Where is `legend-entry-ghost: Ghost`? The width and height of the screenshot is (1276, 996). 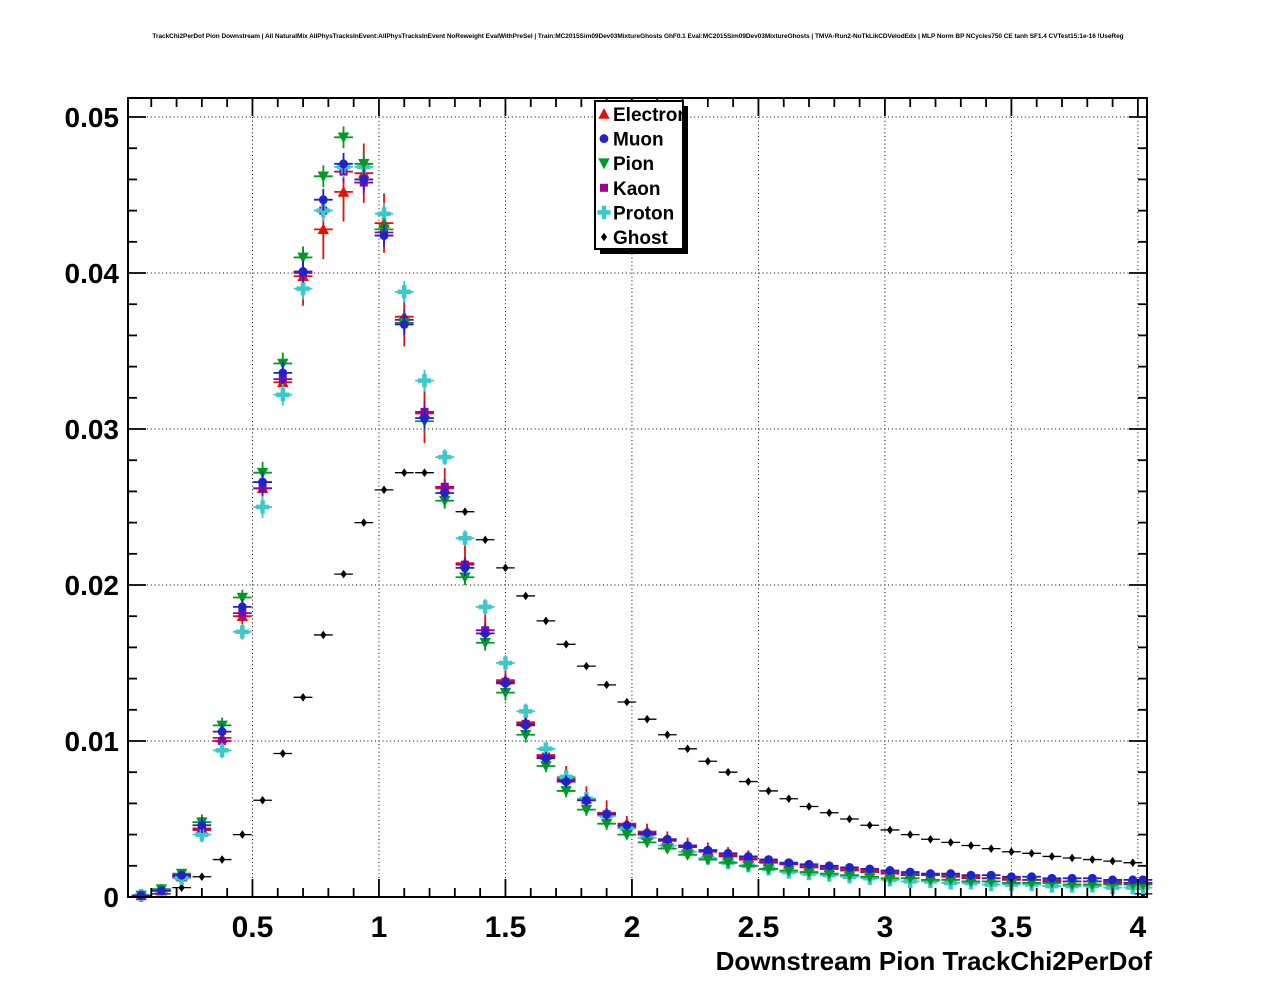 legend-entry-ghost: Ghost is located at coordinates (634, 238).